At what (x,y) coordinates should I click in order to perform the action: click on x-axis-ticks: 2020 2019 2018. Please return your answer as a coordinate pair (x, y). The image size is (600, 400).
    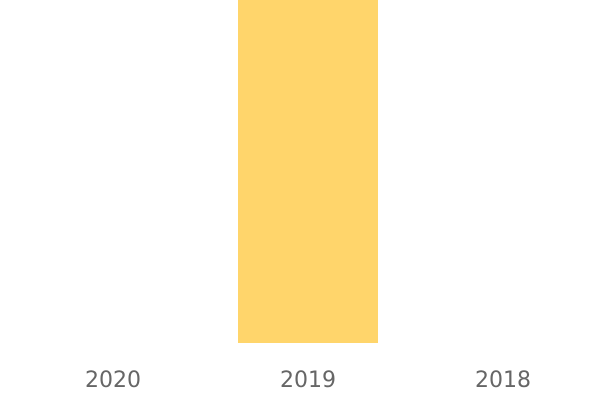
    Looking at the image, I should click on (308, 380).